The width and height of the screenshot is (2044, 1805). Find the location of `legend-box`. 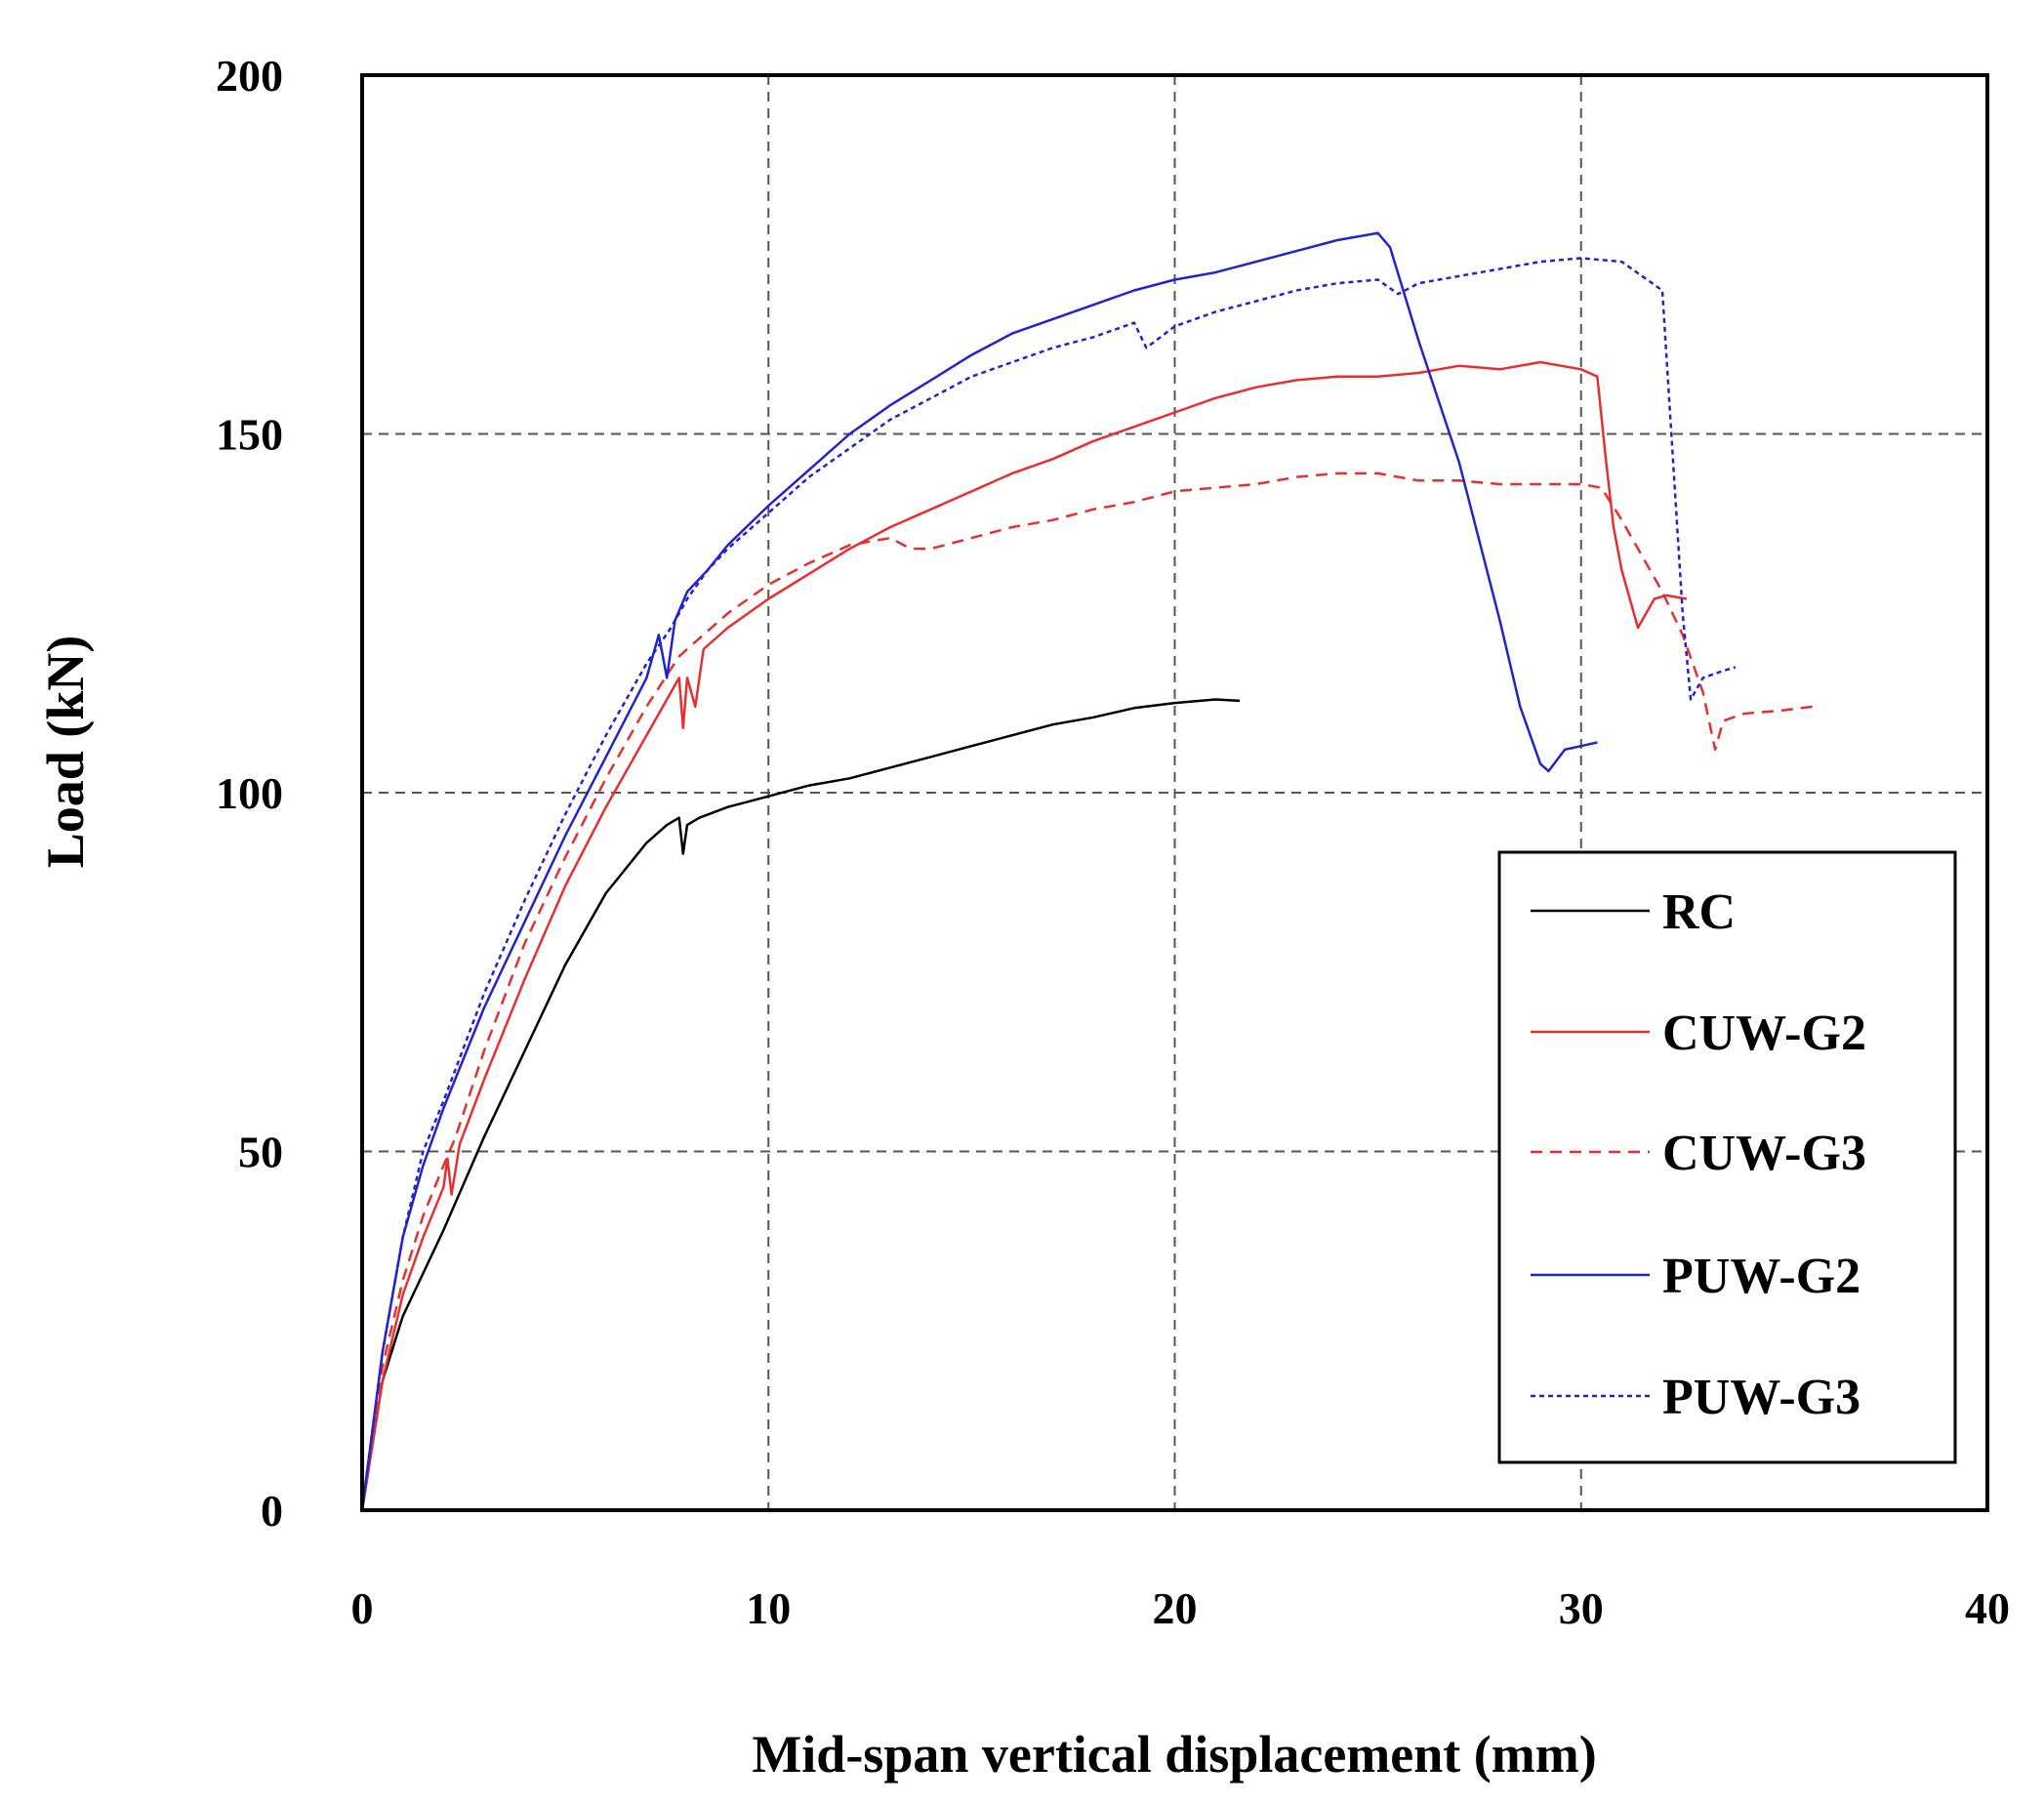

legend-box is located at coordinates (1727, 1157).